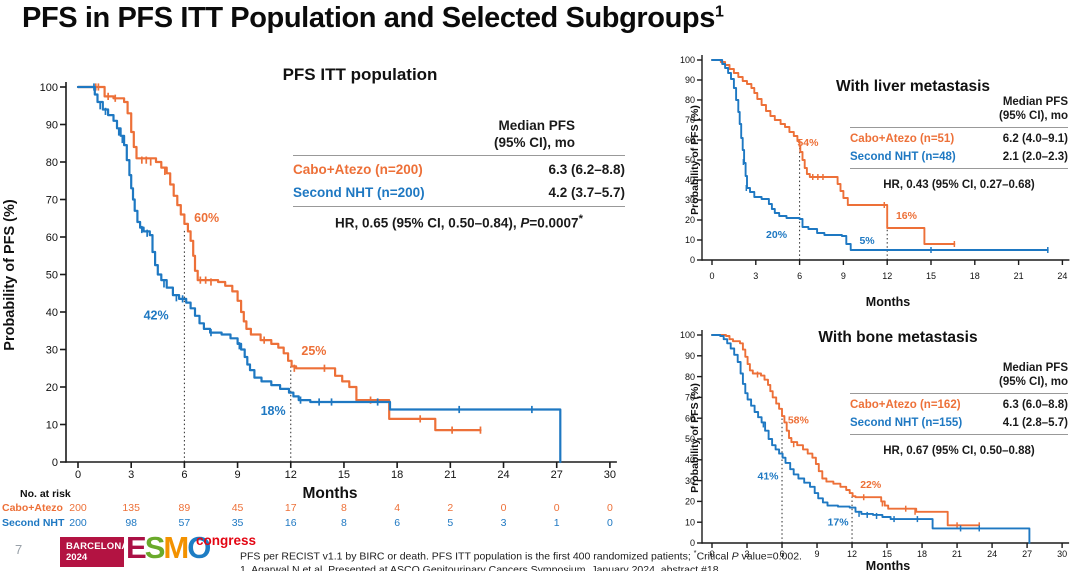  What do you see at coordinates (557, 475) in the screenshot?
I see `x-tick-label: 27` at bounding box center [557, 475].